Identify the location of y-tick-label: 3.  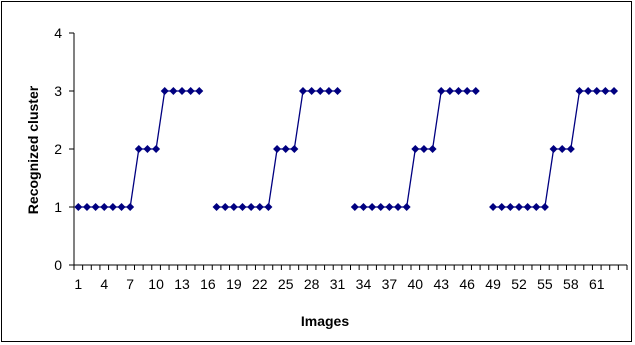
(58, 91).